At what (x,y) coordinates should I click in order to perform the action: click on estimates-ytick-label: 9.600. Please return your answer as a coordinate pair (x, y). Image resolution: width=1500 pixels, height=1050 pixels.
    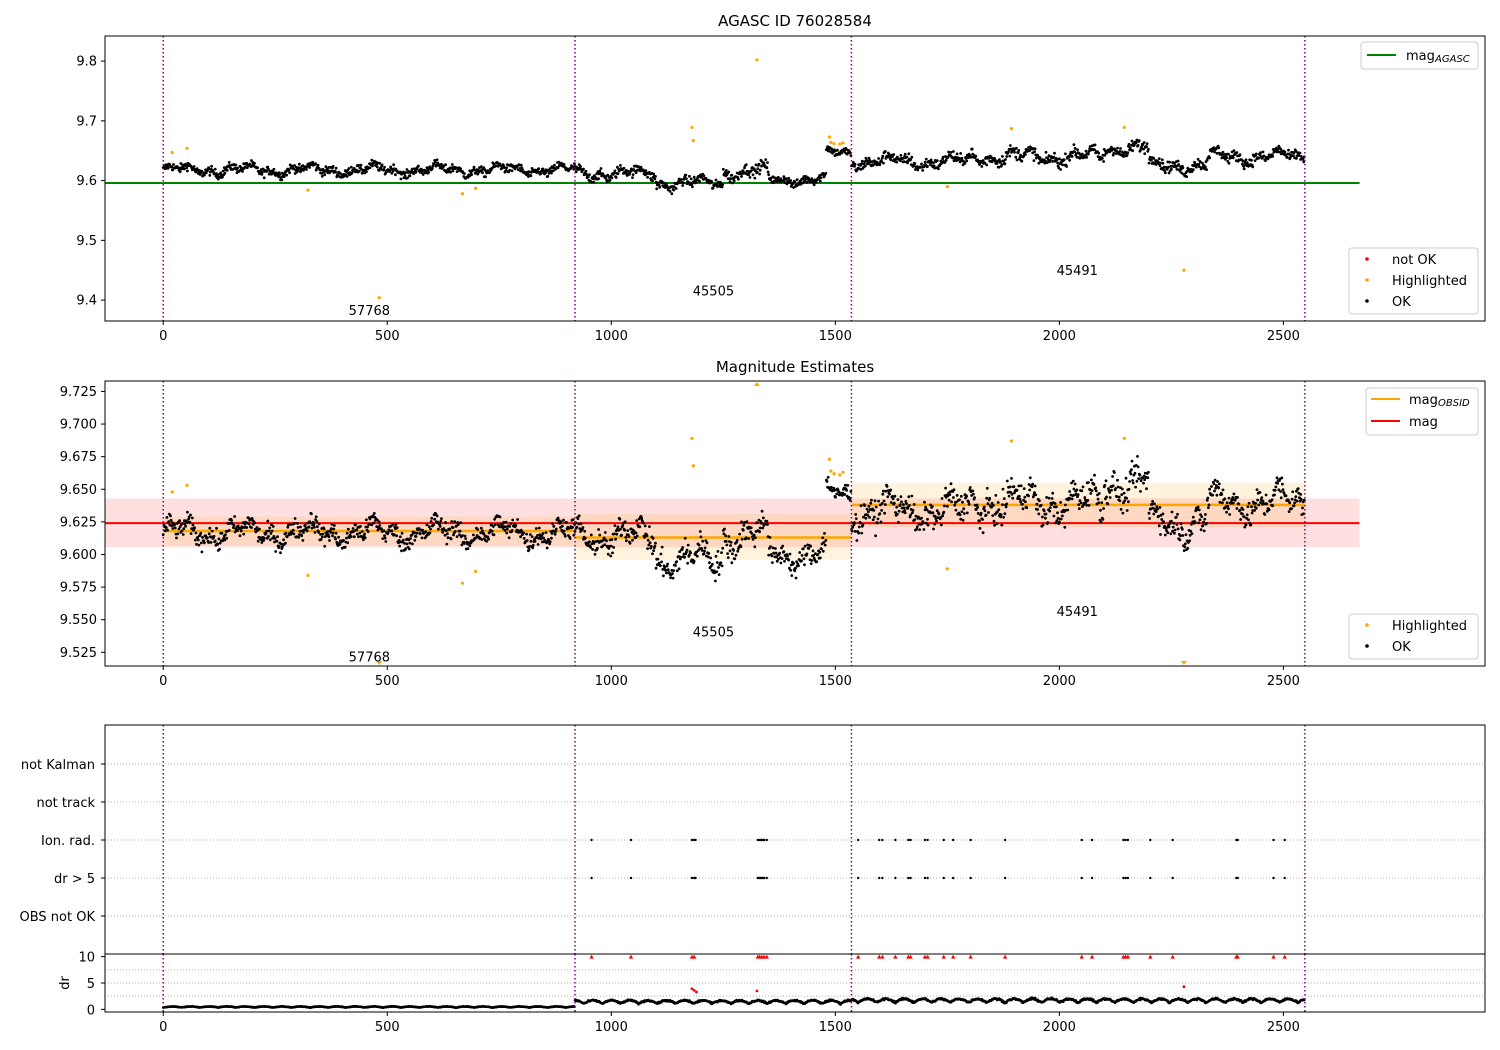
    Looking at the image, I should click on (78, 555).